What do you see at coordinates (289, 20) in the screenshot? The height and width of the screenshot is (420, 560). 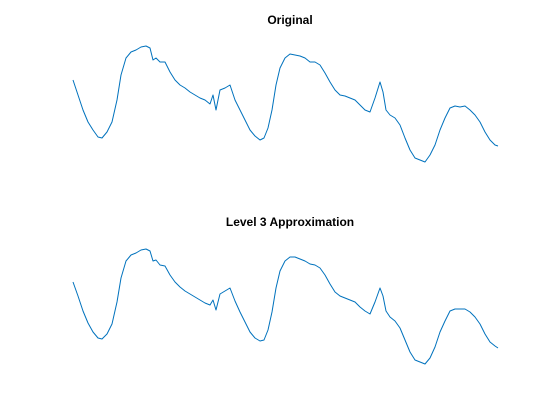 I see `chart-title: Original` at bounding box center [289, 20].